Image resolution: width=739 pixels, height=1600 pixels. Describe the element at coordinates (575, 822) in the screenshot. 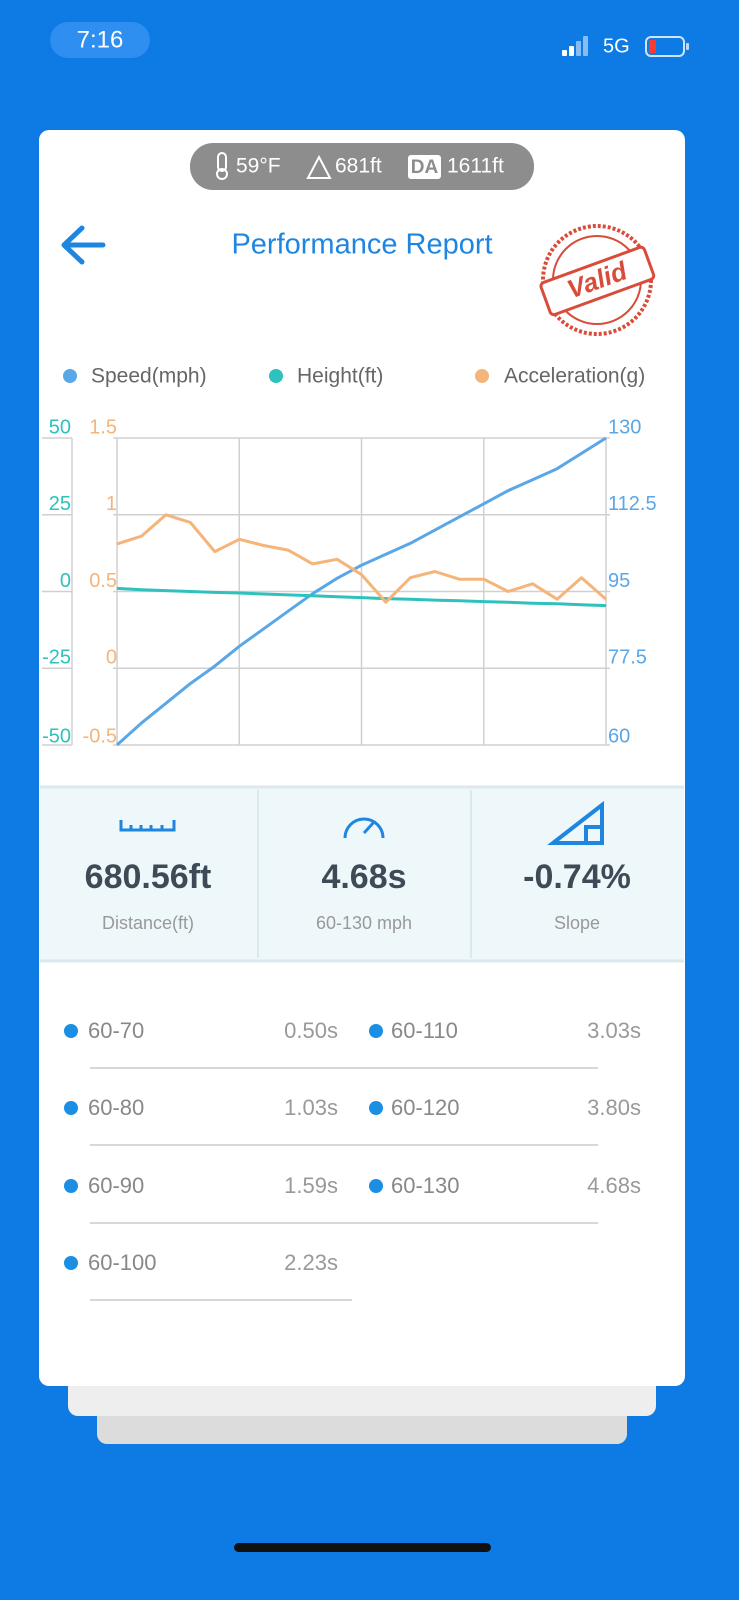

I see `slope-icon` at that location.